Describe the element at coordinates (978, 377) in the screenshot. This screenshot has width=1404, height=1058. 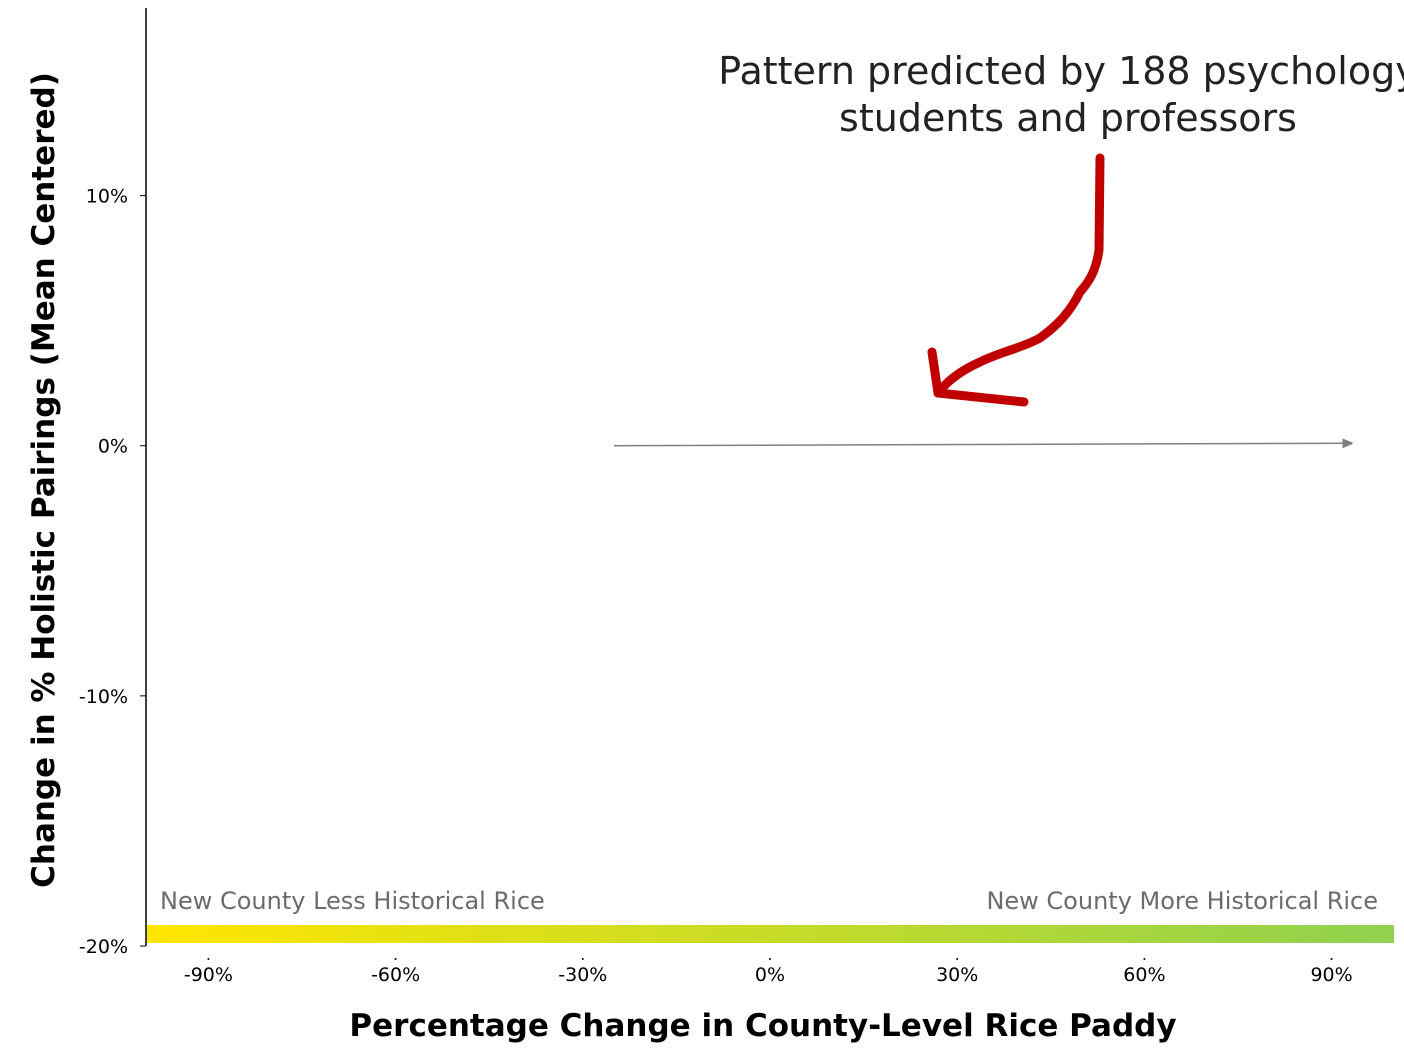
I see `annotation-arrow-head` at that location.